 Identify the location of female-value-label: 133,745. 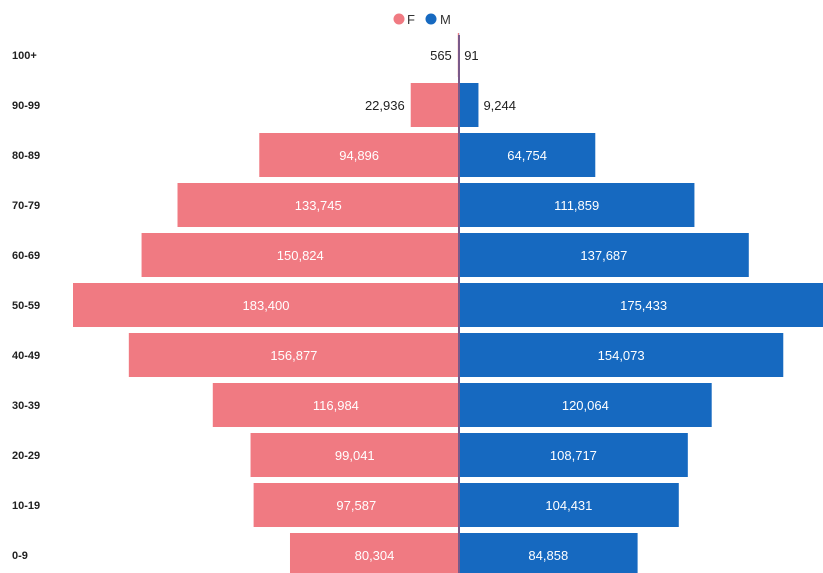
(318, 205).